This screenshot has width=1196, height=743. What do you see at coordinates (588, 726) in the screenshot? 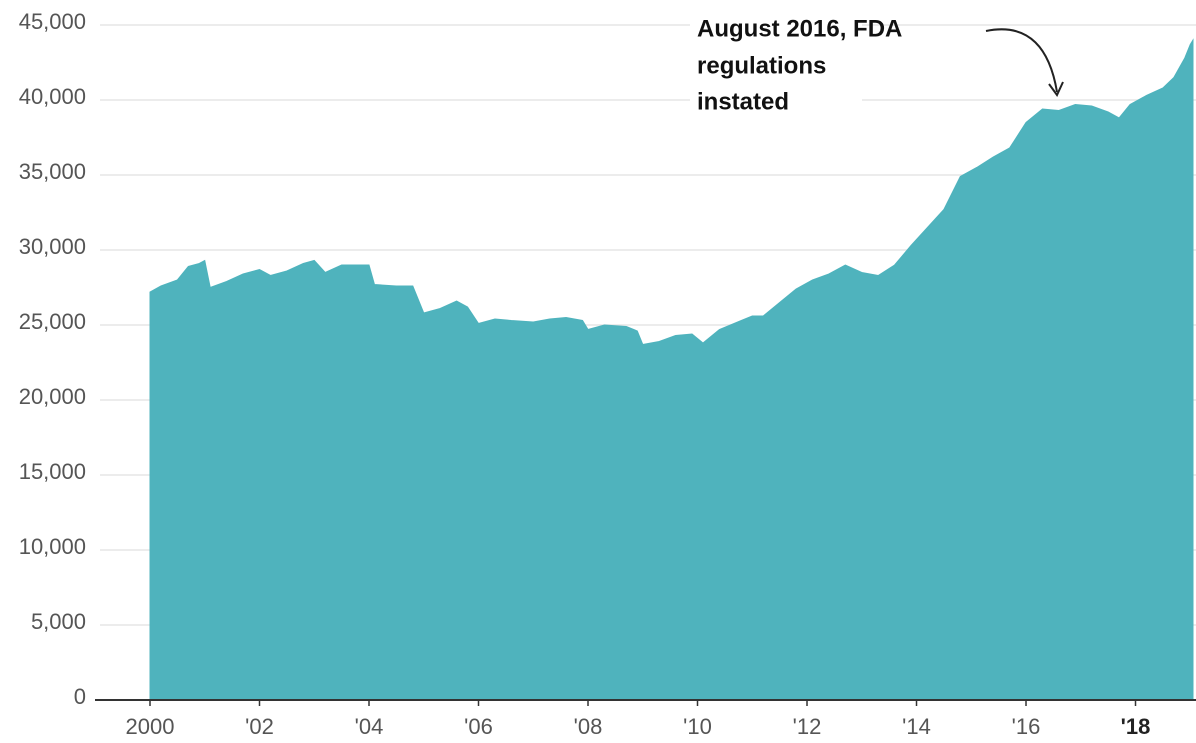
I see `x-tick-label: '08` at bounding box center [588, 726].